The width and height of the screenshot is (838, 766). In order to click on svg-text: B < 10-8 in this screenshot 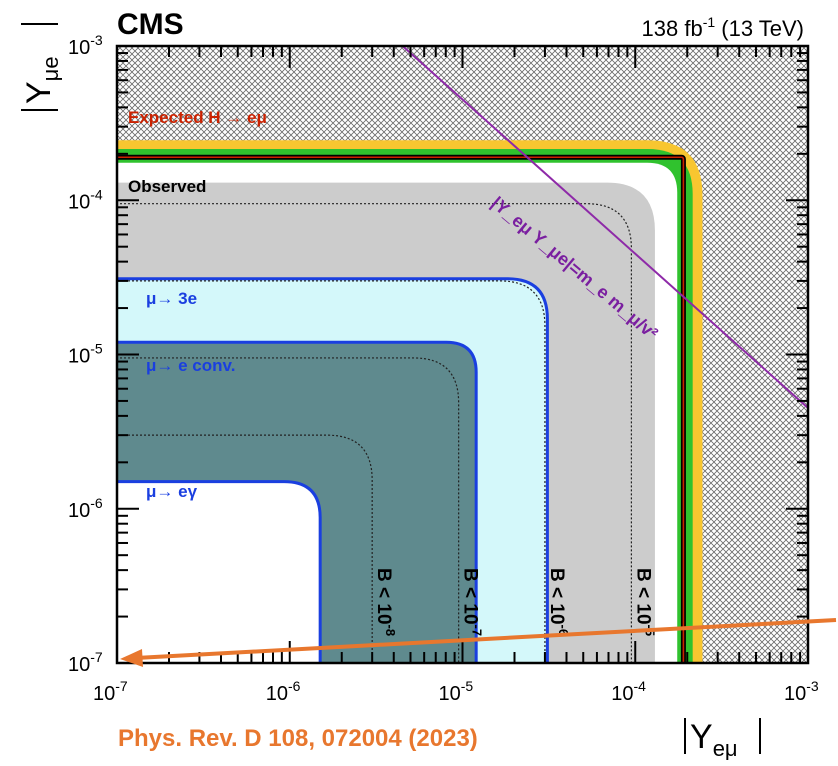, I will do `click(385, 602)`.